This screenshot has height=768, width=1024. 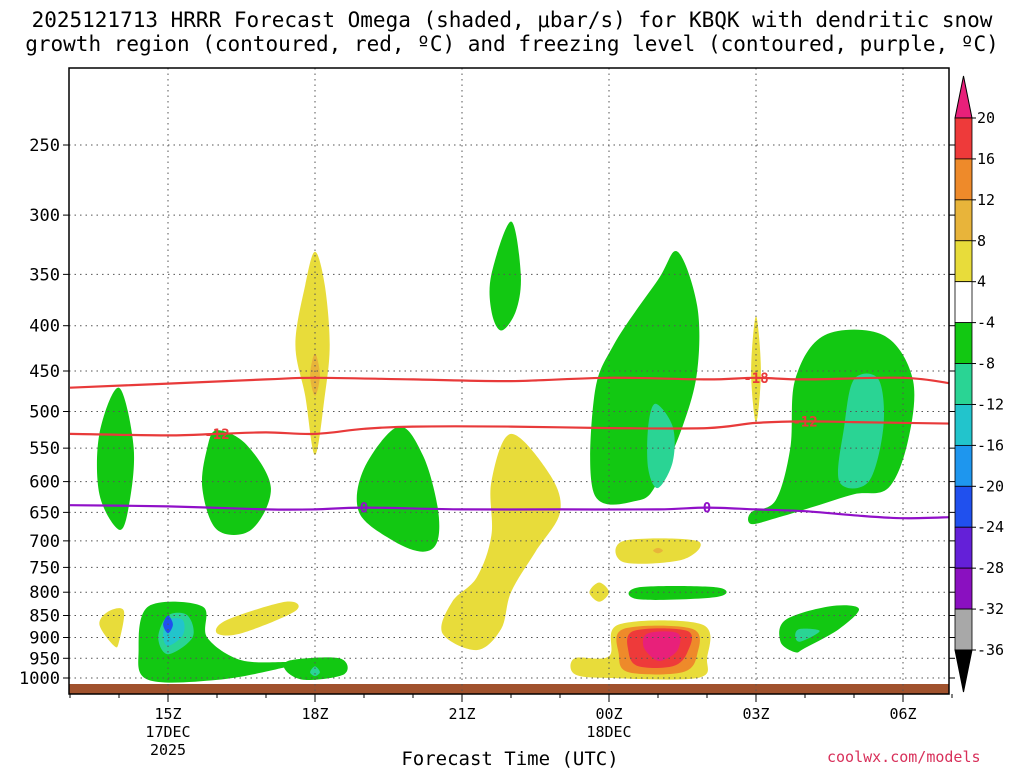 I want to click on y-tick-label-950: 950, so click(x=44, y=659).